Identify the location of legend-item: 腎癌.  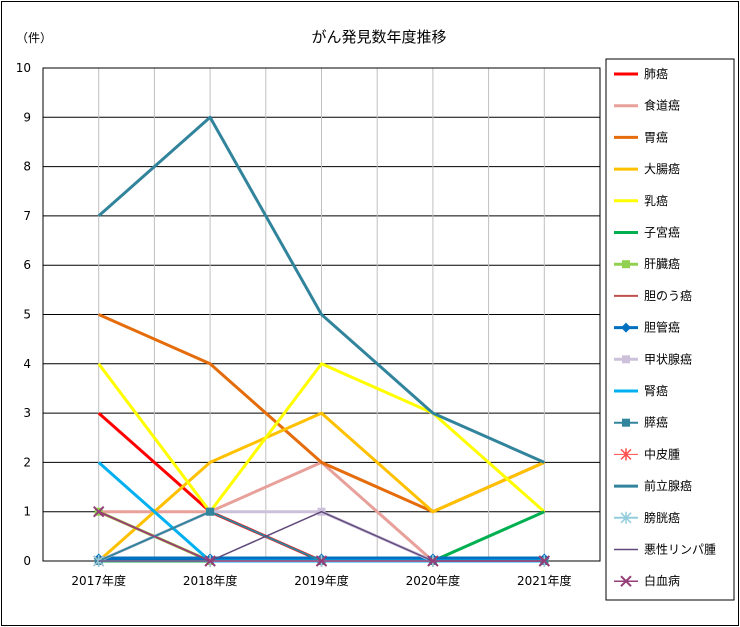
(641, 390).